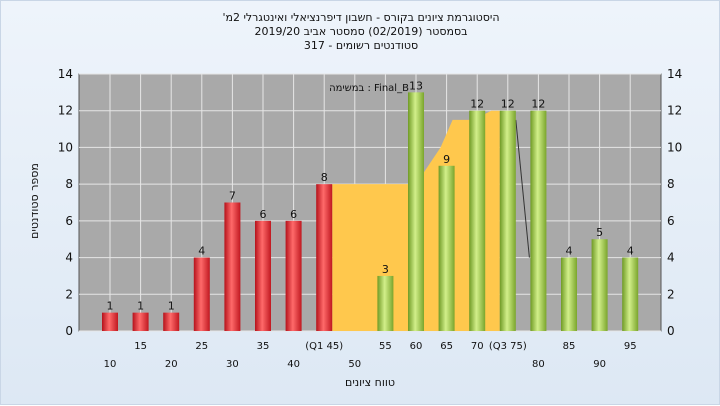 This screenshot has width=720, height=406. Describe the element at coordinates (171, 364) in the screenshot. I see `x-tick-label: 20` at that location.